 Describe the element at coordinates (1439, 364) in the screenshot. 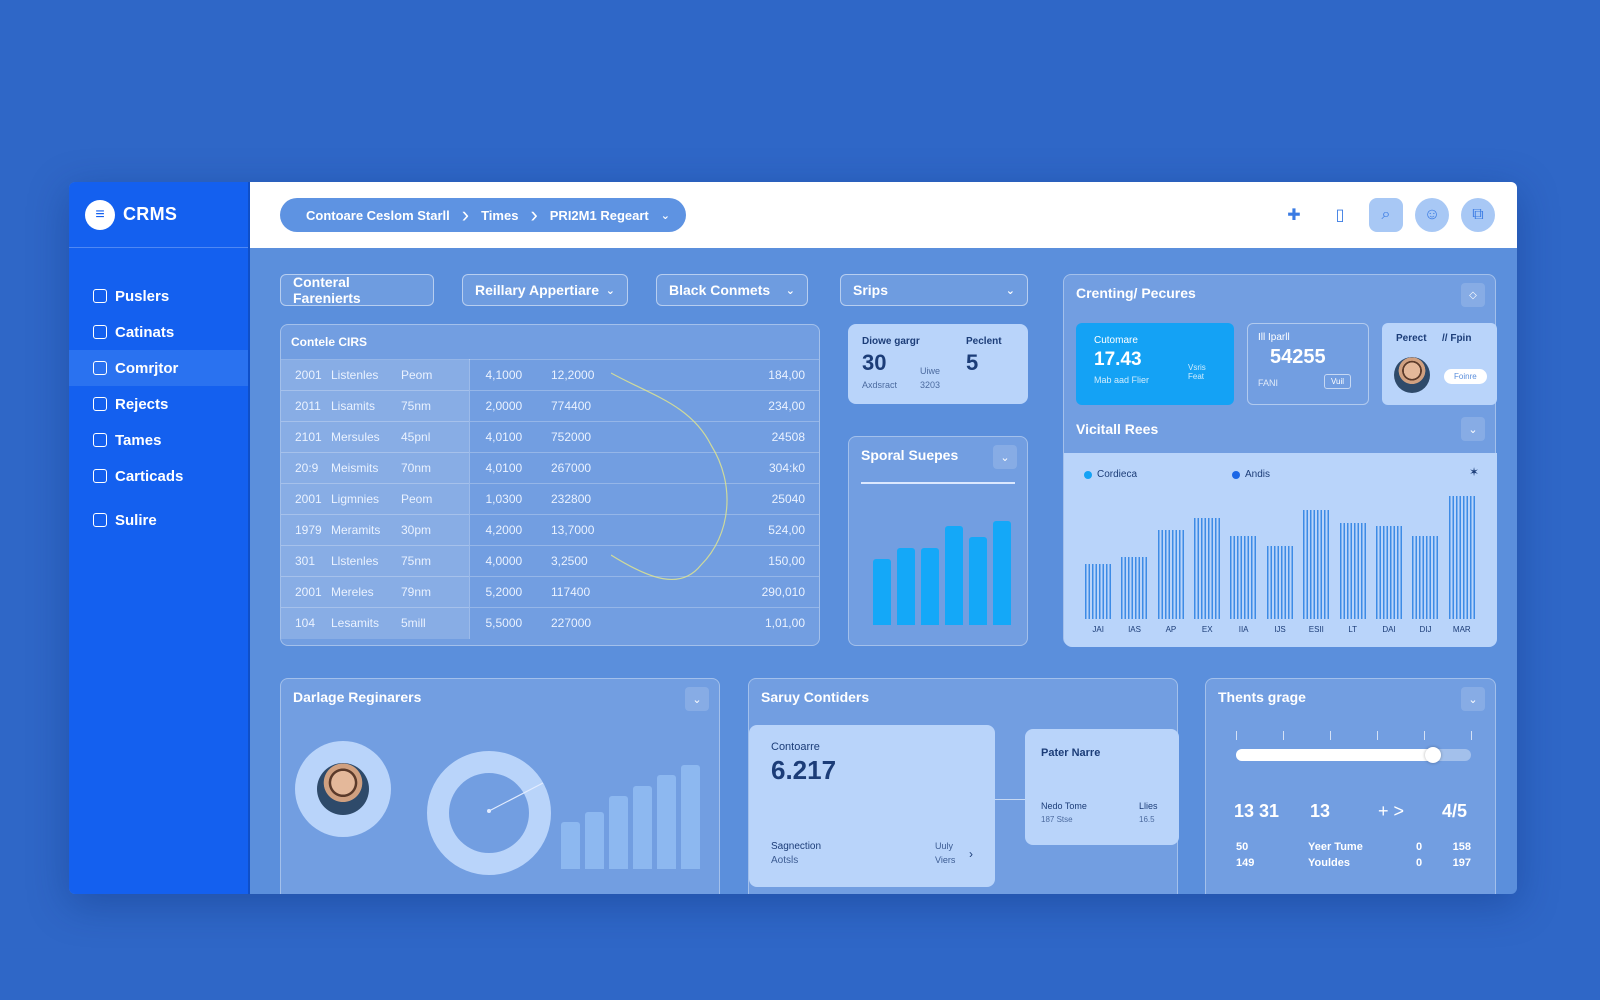

I see `metric-card-perect: Perect // Fpin Foinre` at that location.